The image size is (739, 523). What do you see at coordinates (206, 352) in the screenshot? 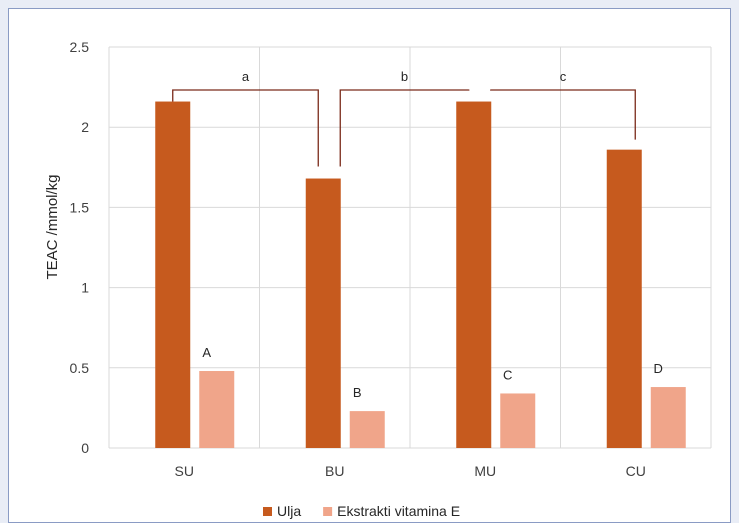
I see `bar-annotation: A` at bounding box center [206, 352].